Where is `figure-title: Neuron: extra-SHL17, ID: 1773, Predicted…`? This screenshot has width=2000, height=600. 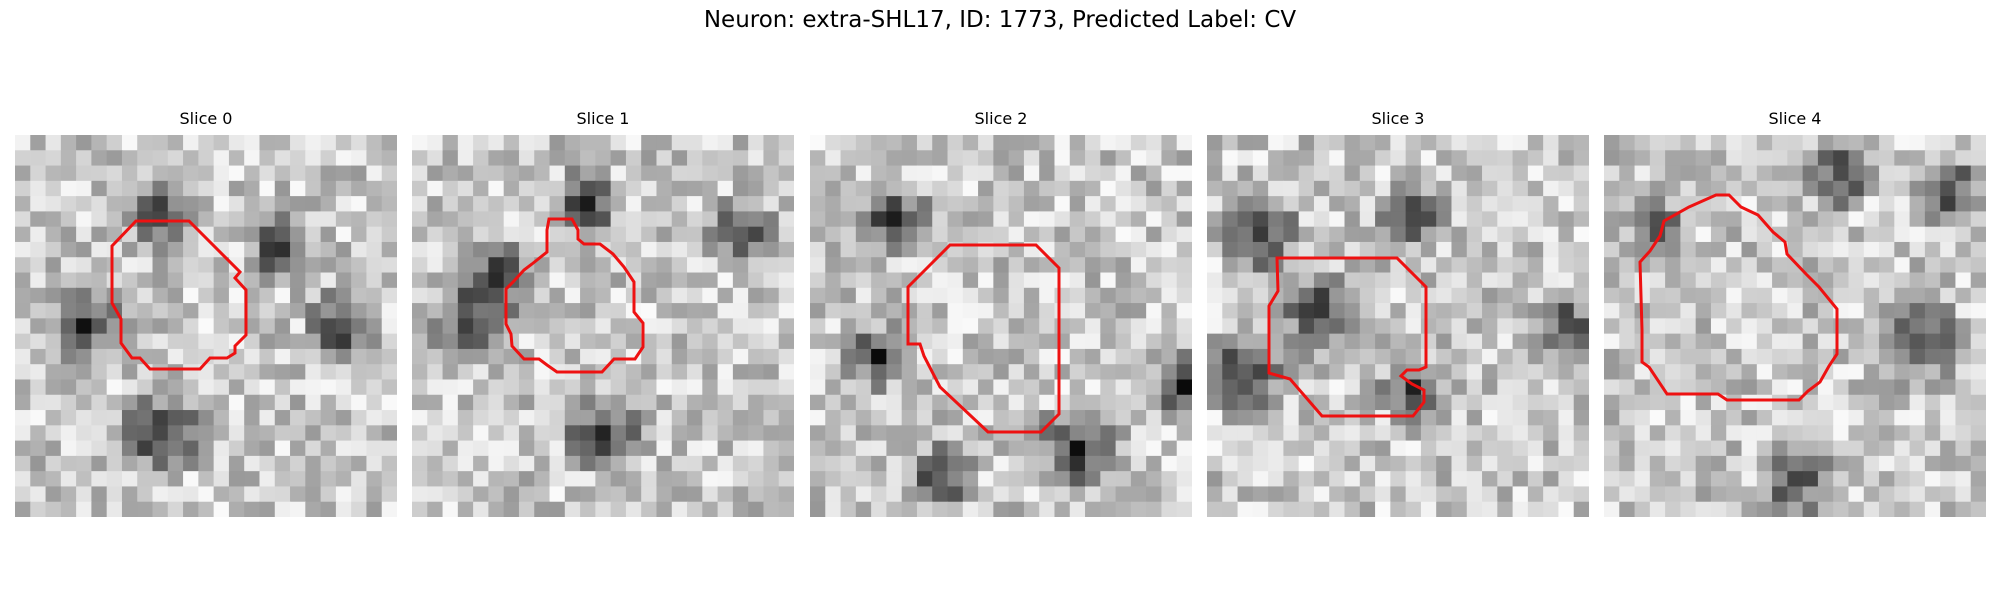
figure-title: Neuron: extra-SHL17, ID: 1773, Predicted… is located at coordinates (1000, 20).